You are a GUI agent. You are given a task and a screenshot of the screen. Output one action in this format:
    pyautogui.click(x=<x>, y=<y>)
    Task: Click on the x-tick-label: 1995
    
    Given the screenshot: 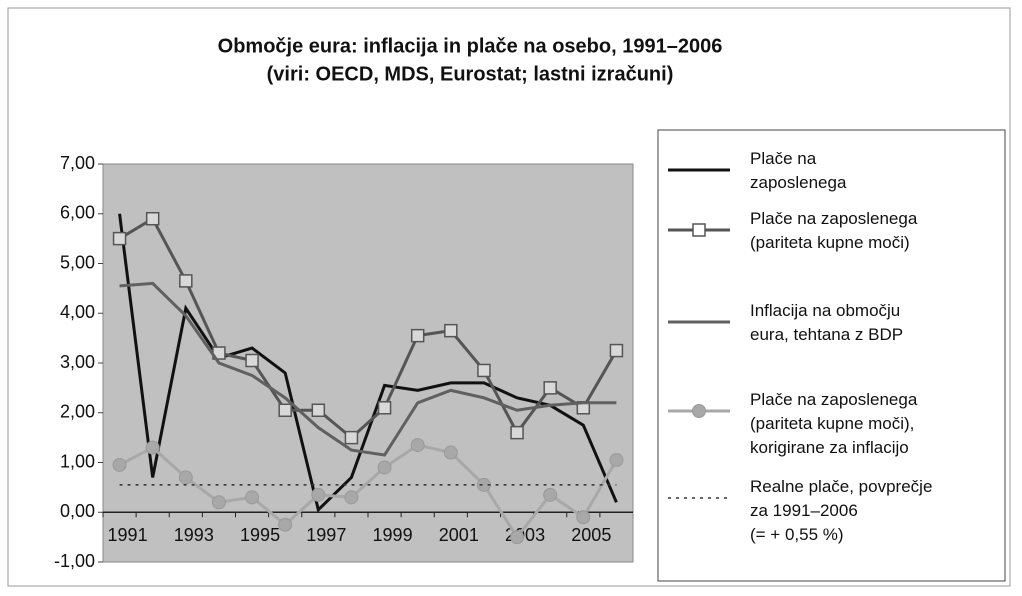 What is the action you would take?
    pyautogui.click(x=260, y=535)
    